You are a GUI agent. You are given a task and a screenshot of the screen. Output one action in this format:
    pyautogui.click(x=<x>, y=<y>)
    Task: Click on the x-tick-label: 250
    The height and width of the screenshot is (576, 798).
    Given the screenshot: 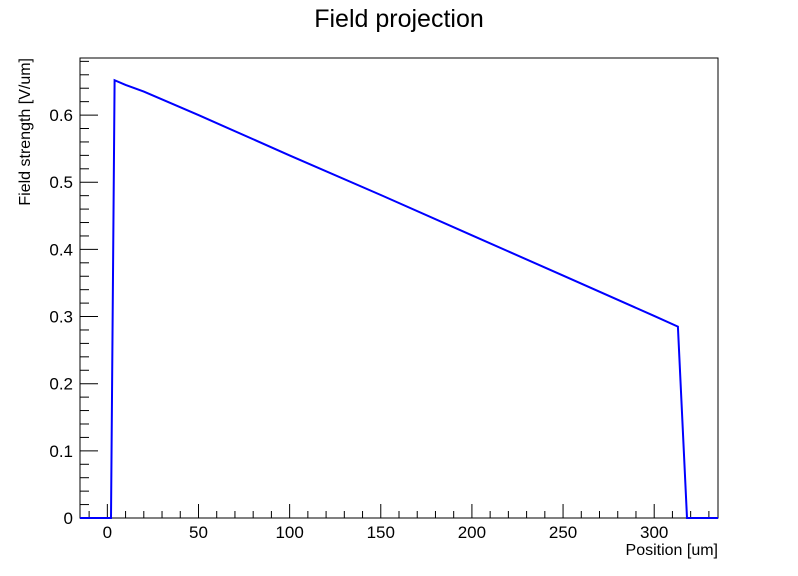 What is the action you would take?
    pyautogui.click(x=563, y=532)
    